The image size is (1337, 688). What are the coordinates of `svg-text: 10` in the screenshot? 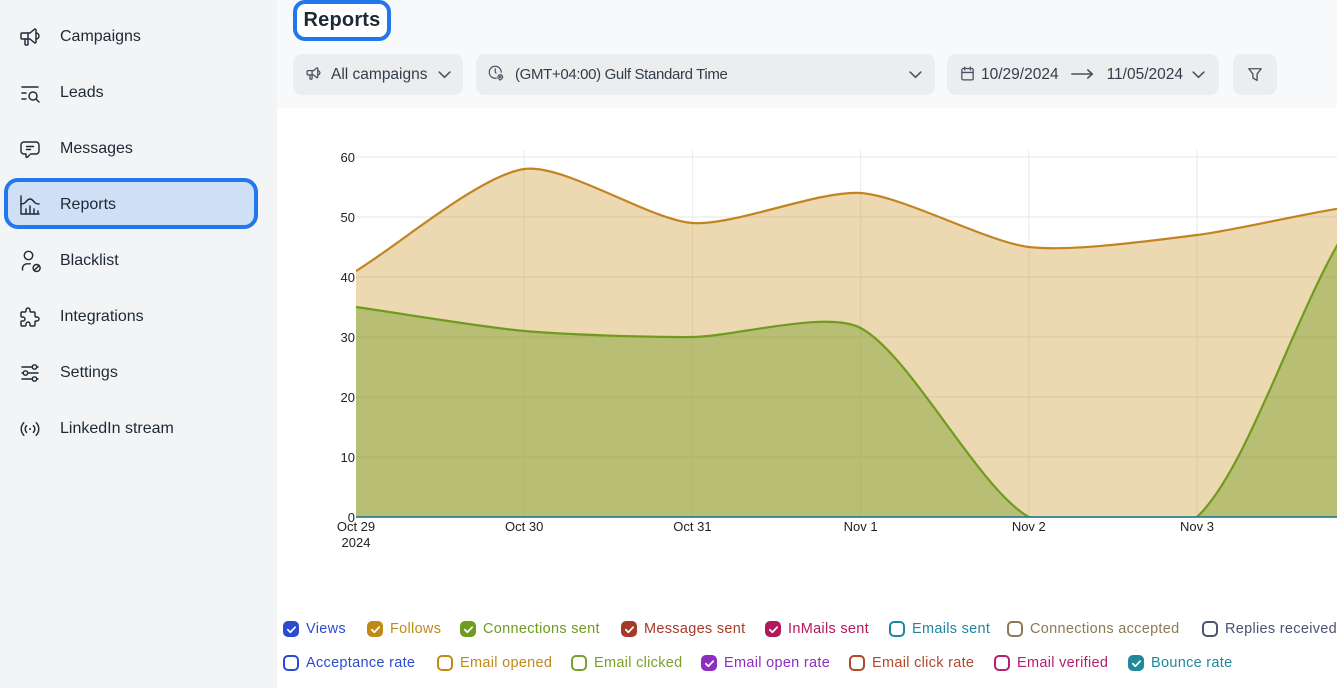 It's located at (348, 457).